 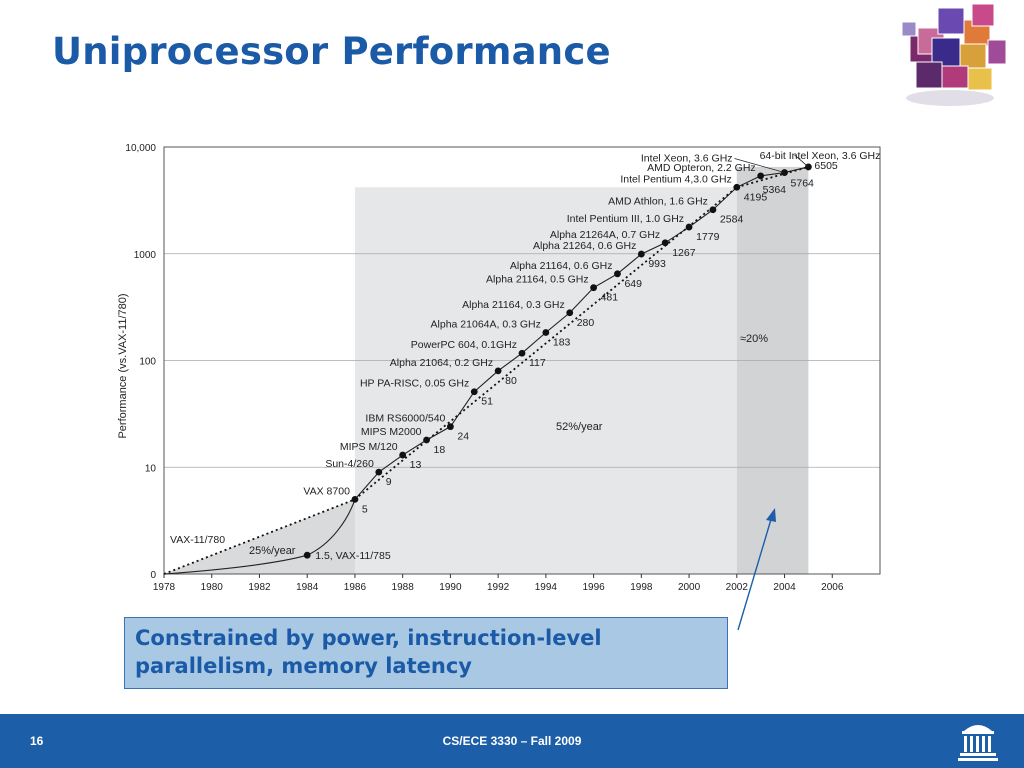 I want to click on x-tick-label: 1980, so click(x=212, y=587).